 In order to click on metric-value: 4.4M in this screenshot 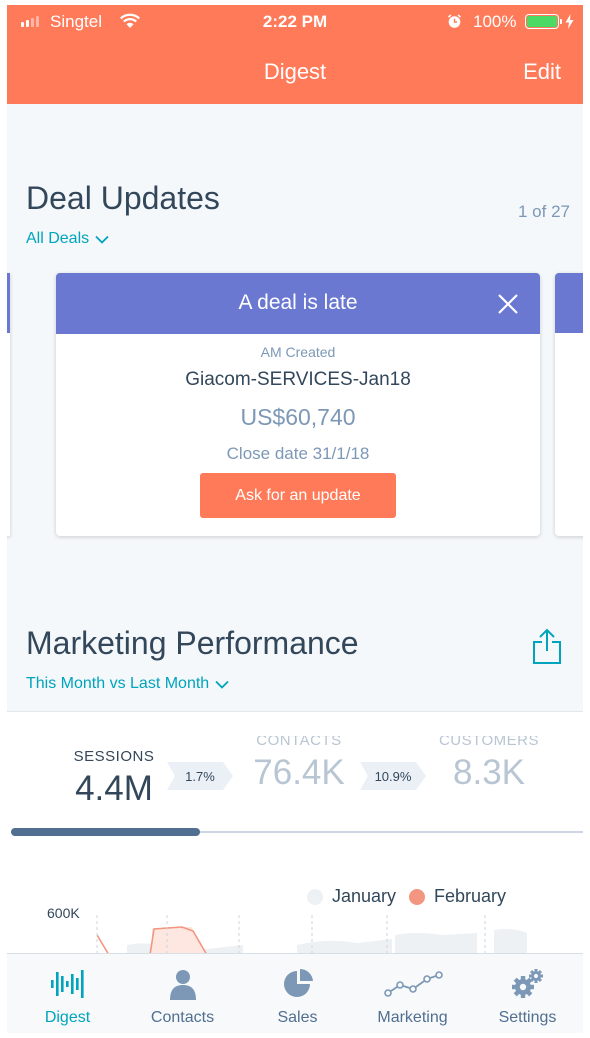, I will do `click(114, 788)`.